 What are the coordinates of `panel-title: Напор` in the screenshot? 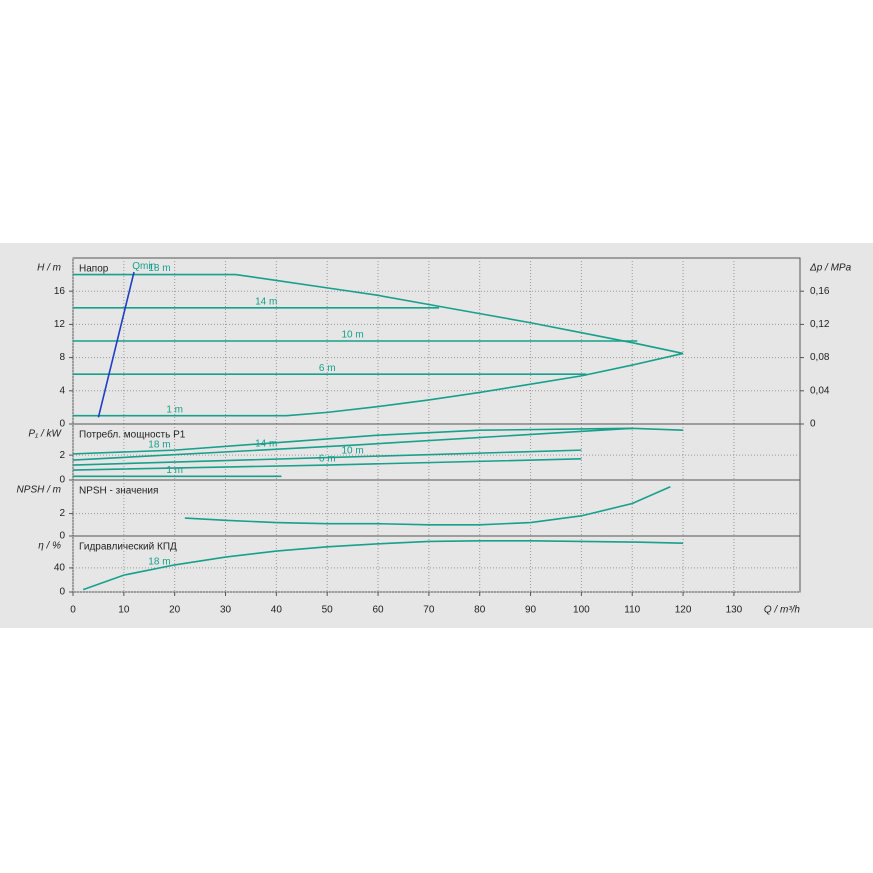 It's located at (94, 269).